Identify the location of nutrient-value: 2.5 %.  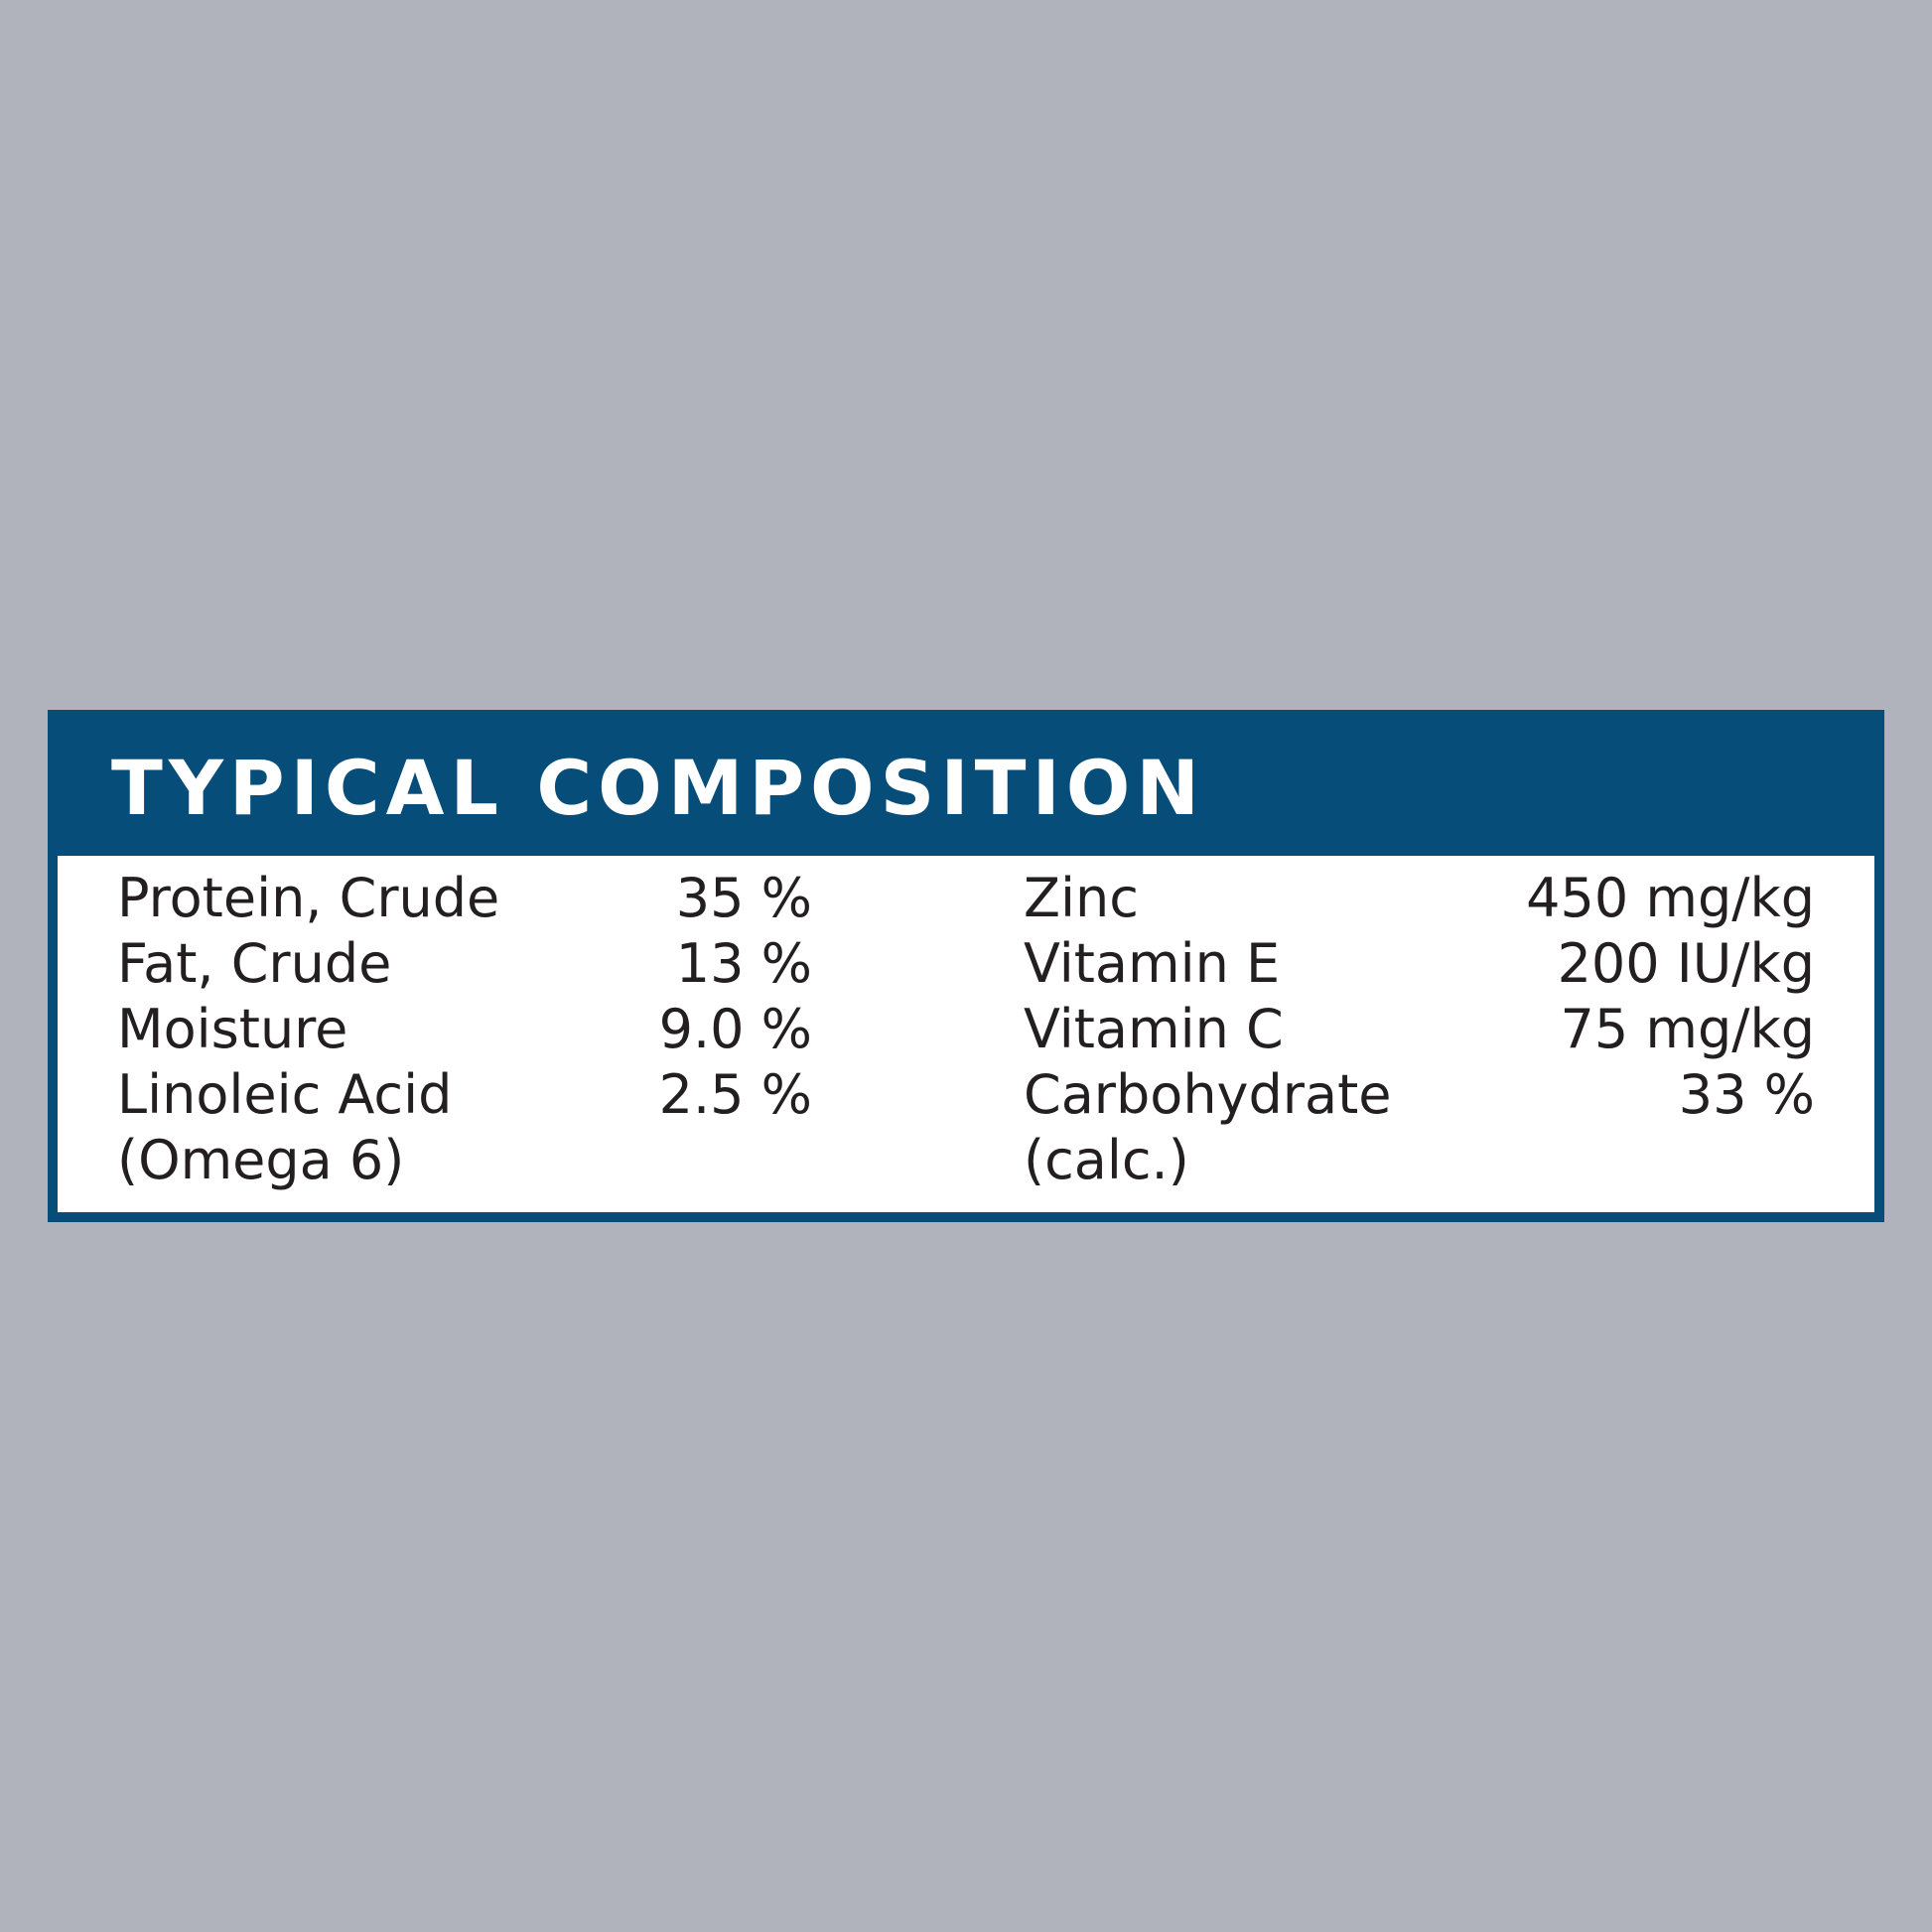
(735, 1095).